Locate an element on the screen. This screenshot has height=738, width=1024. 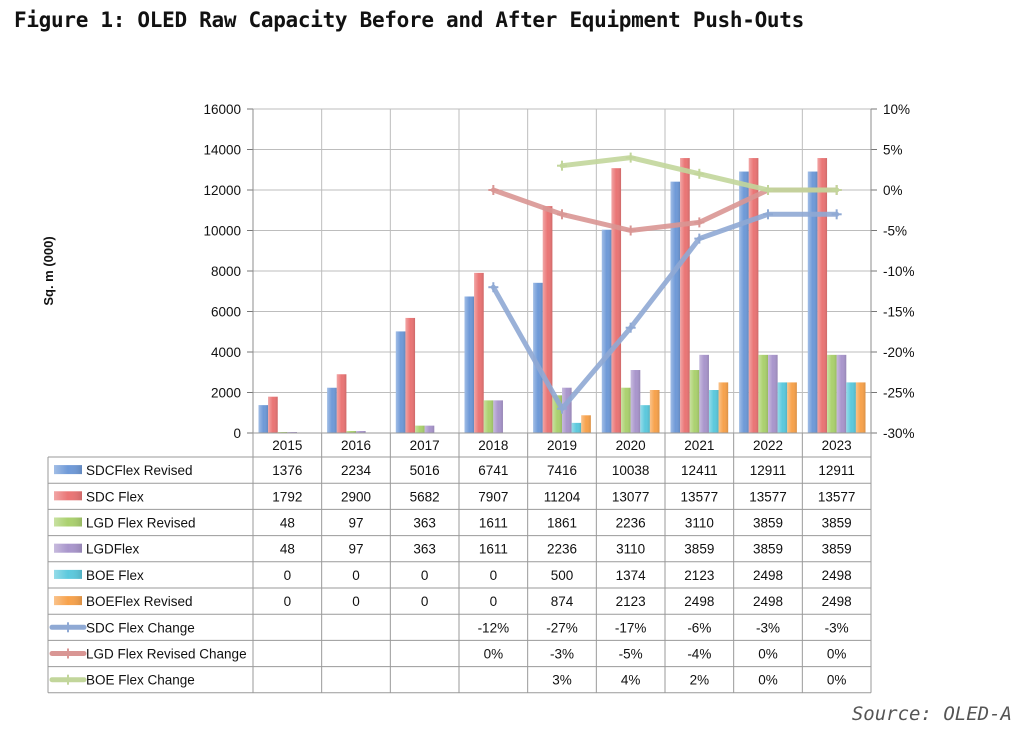
table-cell-sdc-flex-2016: 2900 is located at coordinates (356, 496).